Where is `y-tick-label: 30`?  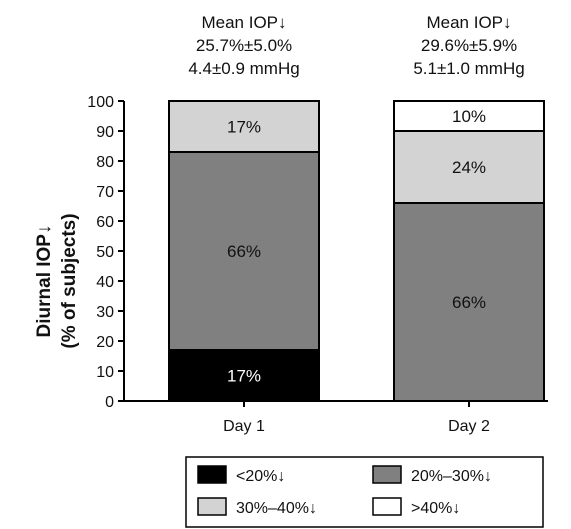
y-tick-label: 30 is located at coordinates (105, 312).